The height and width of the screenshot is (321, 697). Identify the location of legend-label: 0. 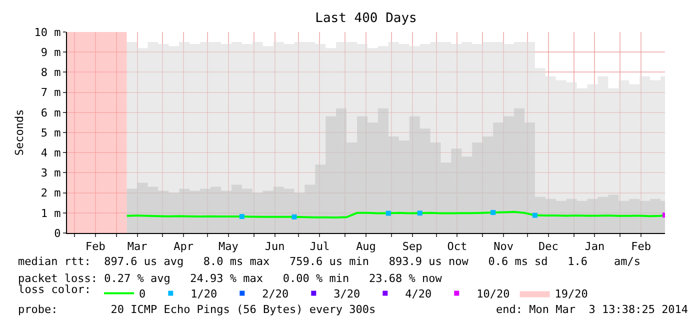
(142, 294).